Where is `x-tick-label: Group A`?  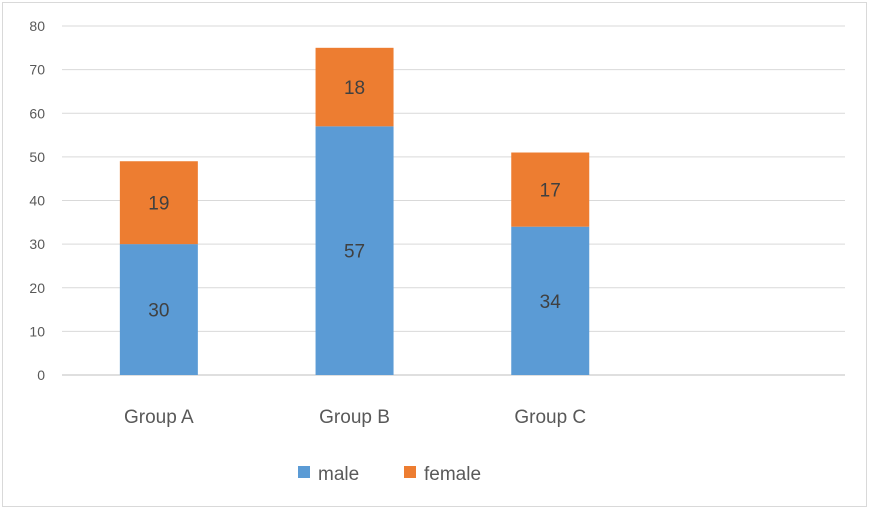
x-tick-label: Group A is located at coordinates (159, 417).